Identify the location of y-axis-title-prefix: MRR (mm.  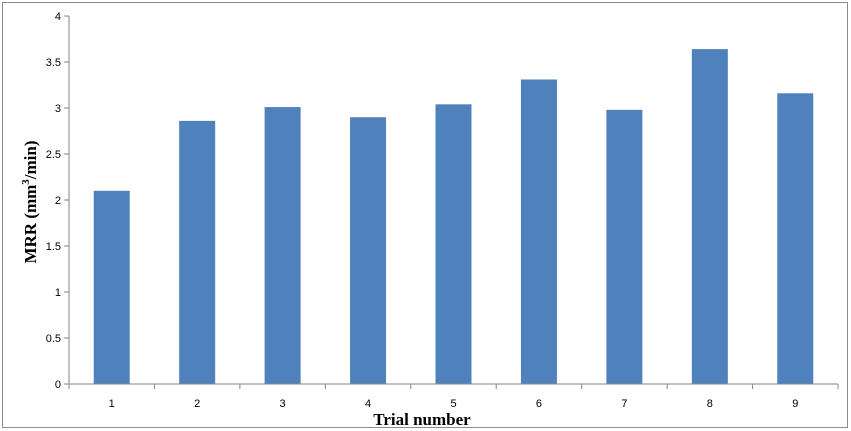
(30, 224).